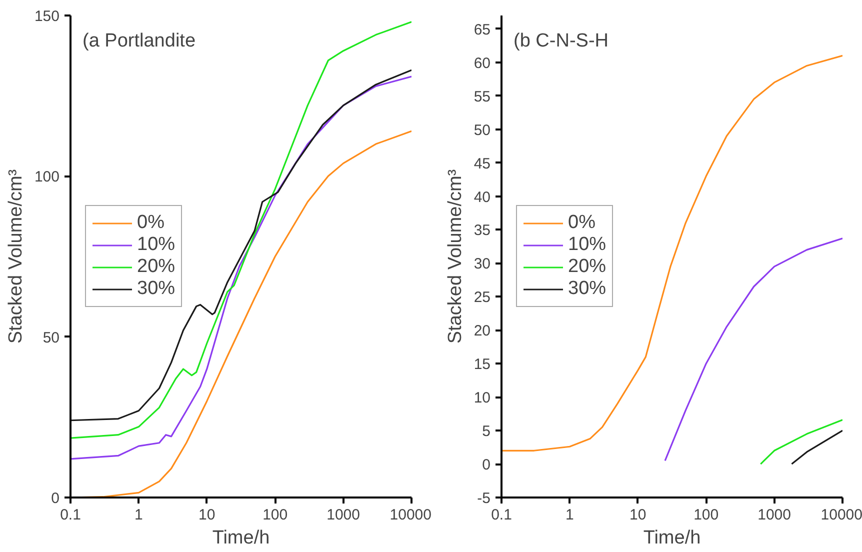 This screenshot has height=552, width=862. What do you see at coordinates (482, 297) in the screenshot?
I see `y-tick-label: 25` at bounding box center [482, 297].